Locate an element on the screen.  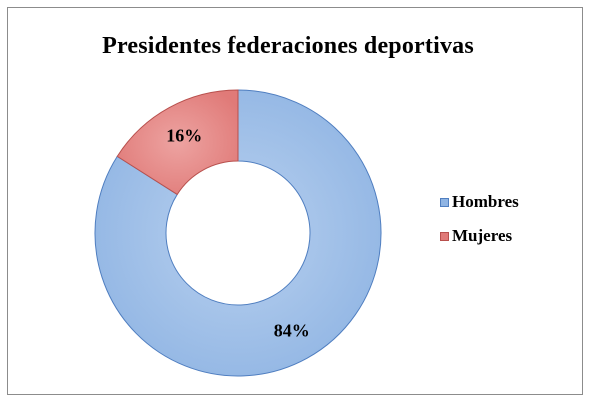
legend-swatch-mujeres is located at coordinates (444, 236).